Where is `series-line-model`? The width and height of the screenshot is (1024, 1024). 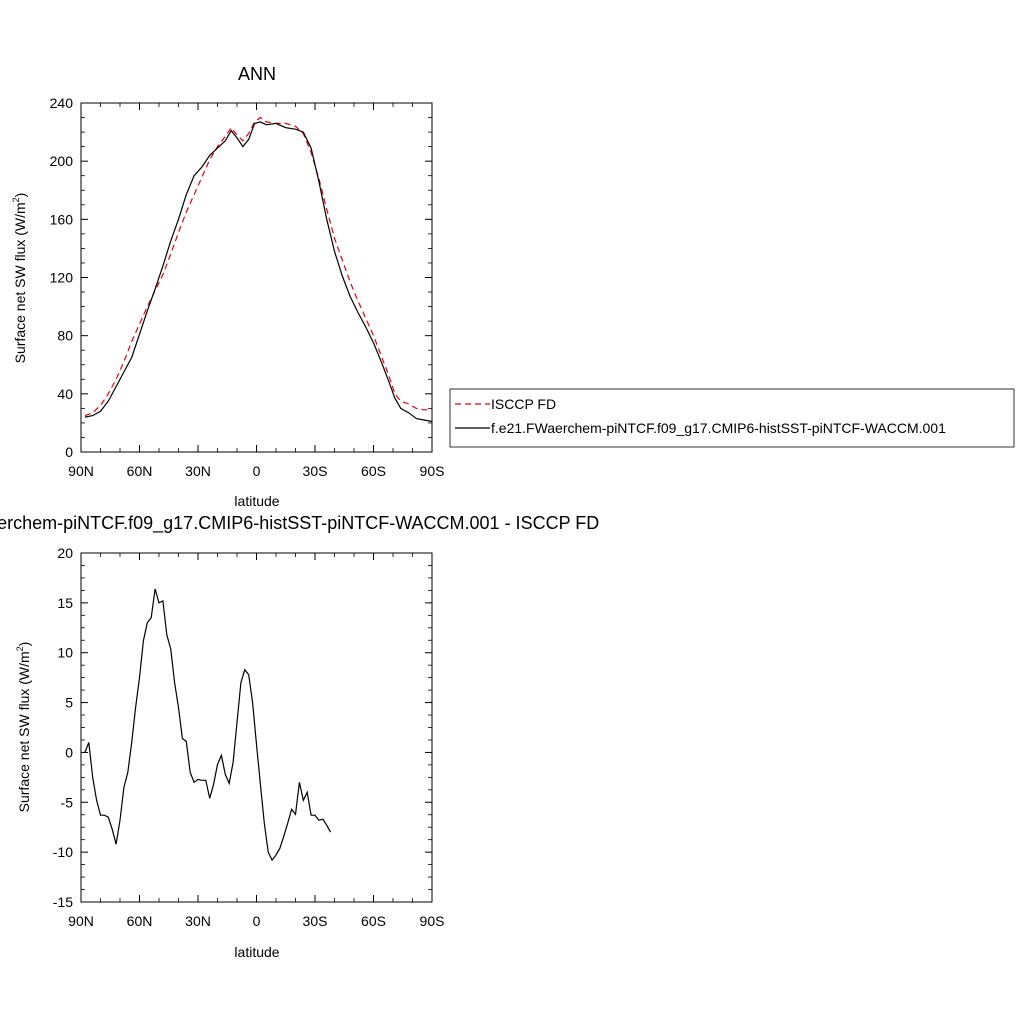 series-line-model is located at coordinates (258, 272).